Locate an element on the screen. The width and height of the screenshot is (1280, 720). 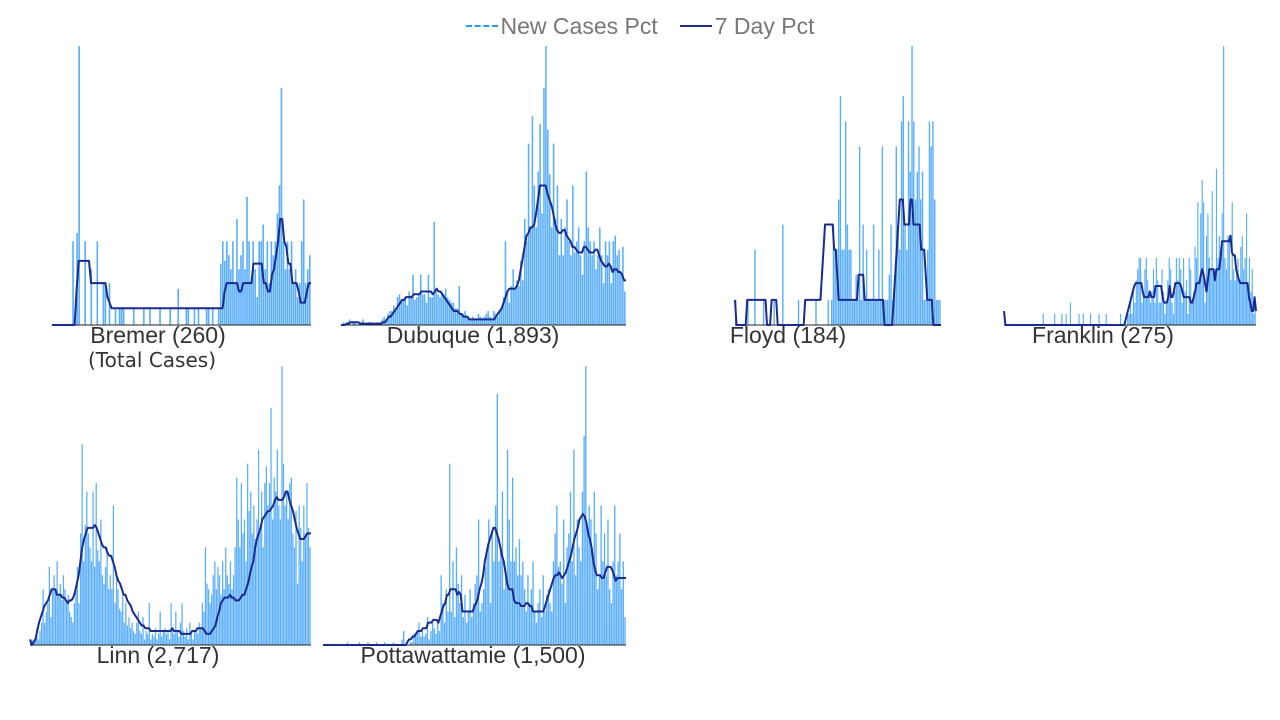
panel-bremer: Bremer (260) is located at coordinates (181, 197).